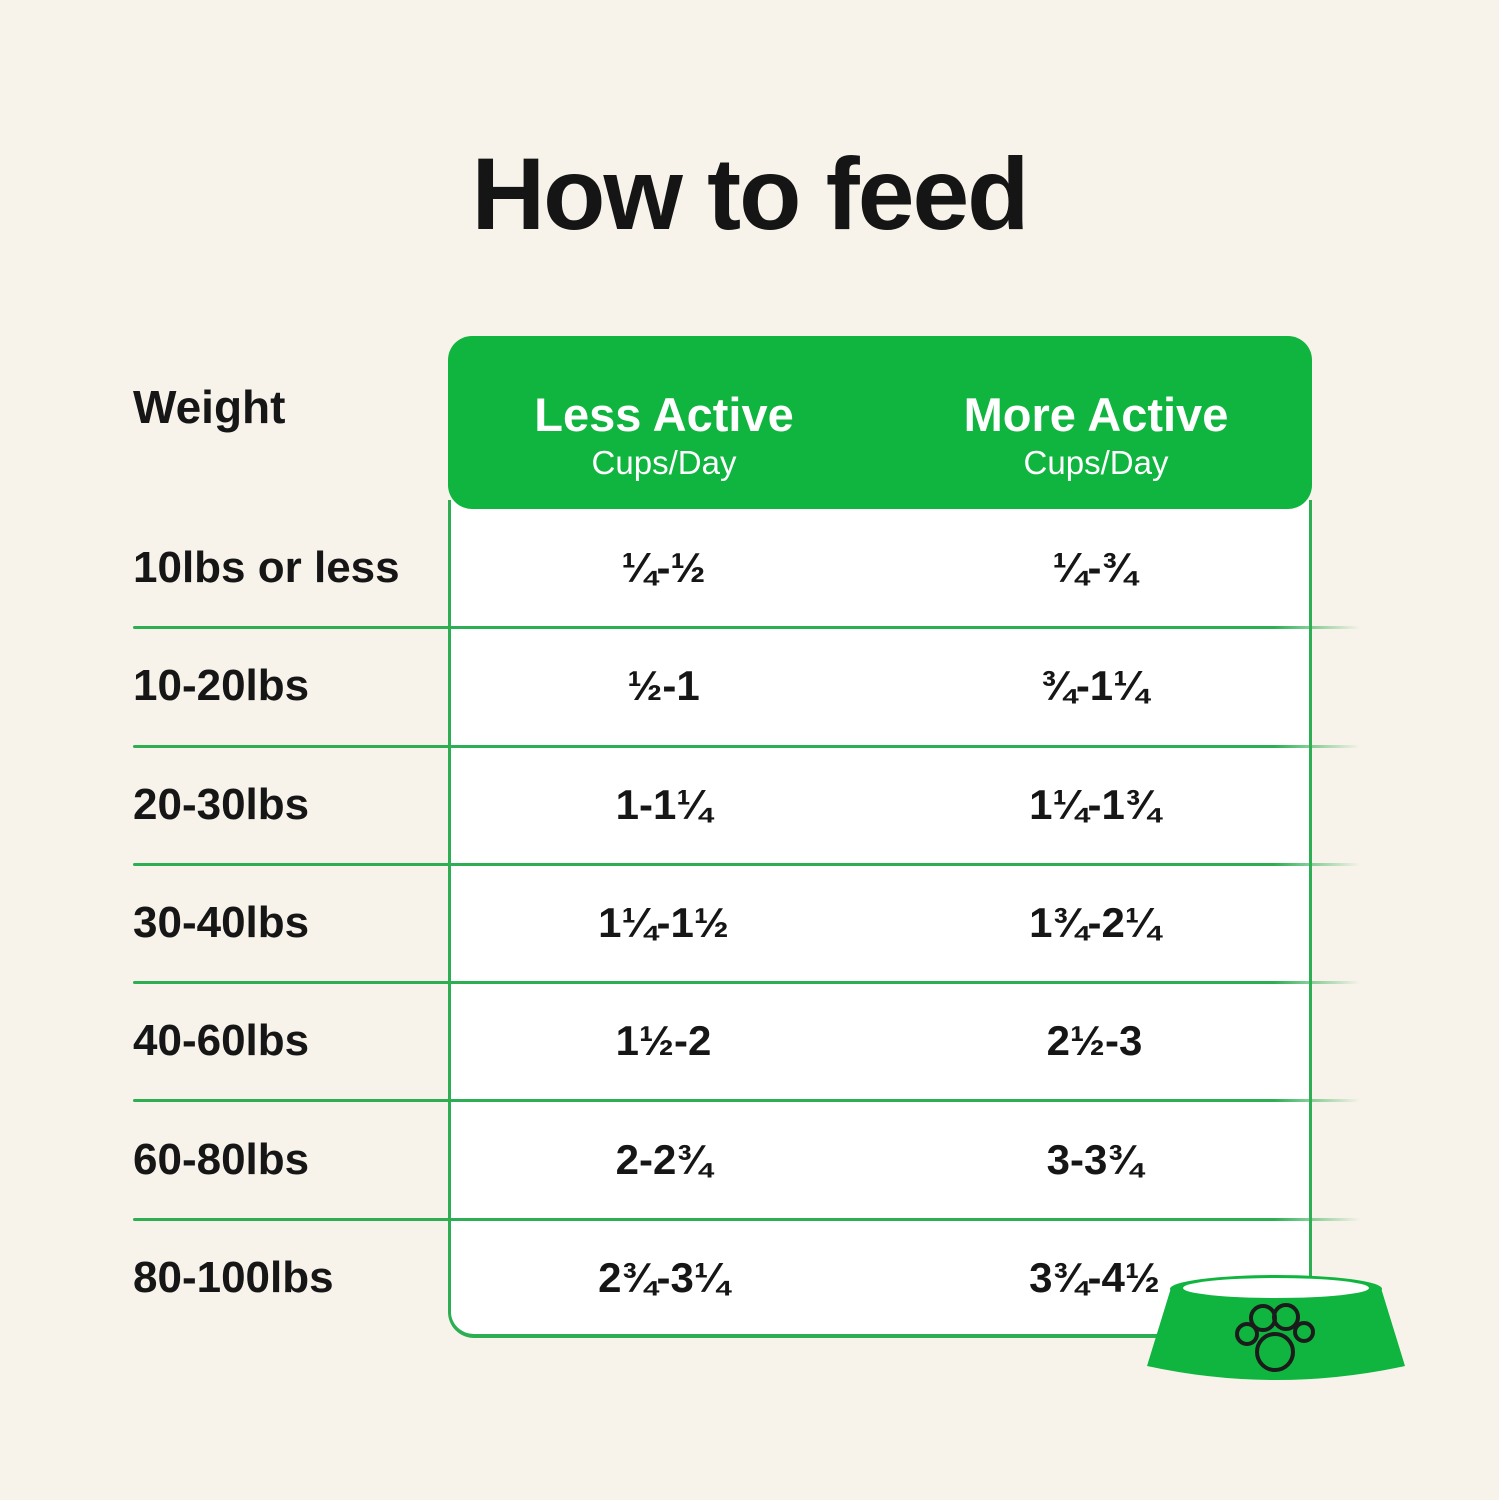 This screenshot has height=1500, width=1499. I want to click on less-active-value: ¼-½, so click(663, 568).